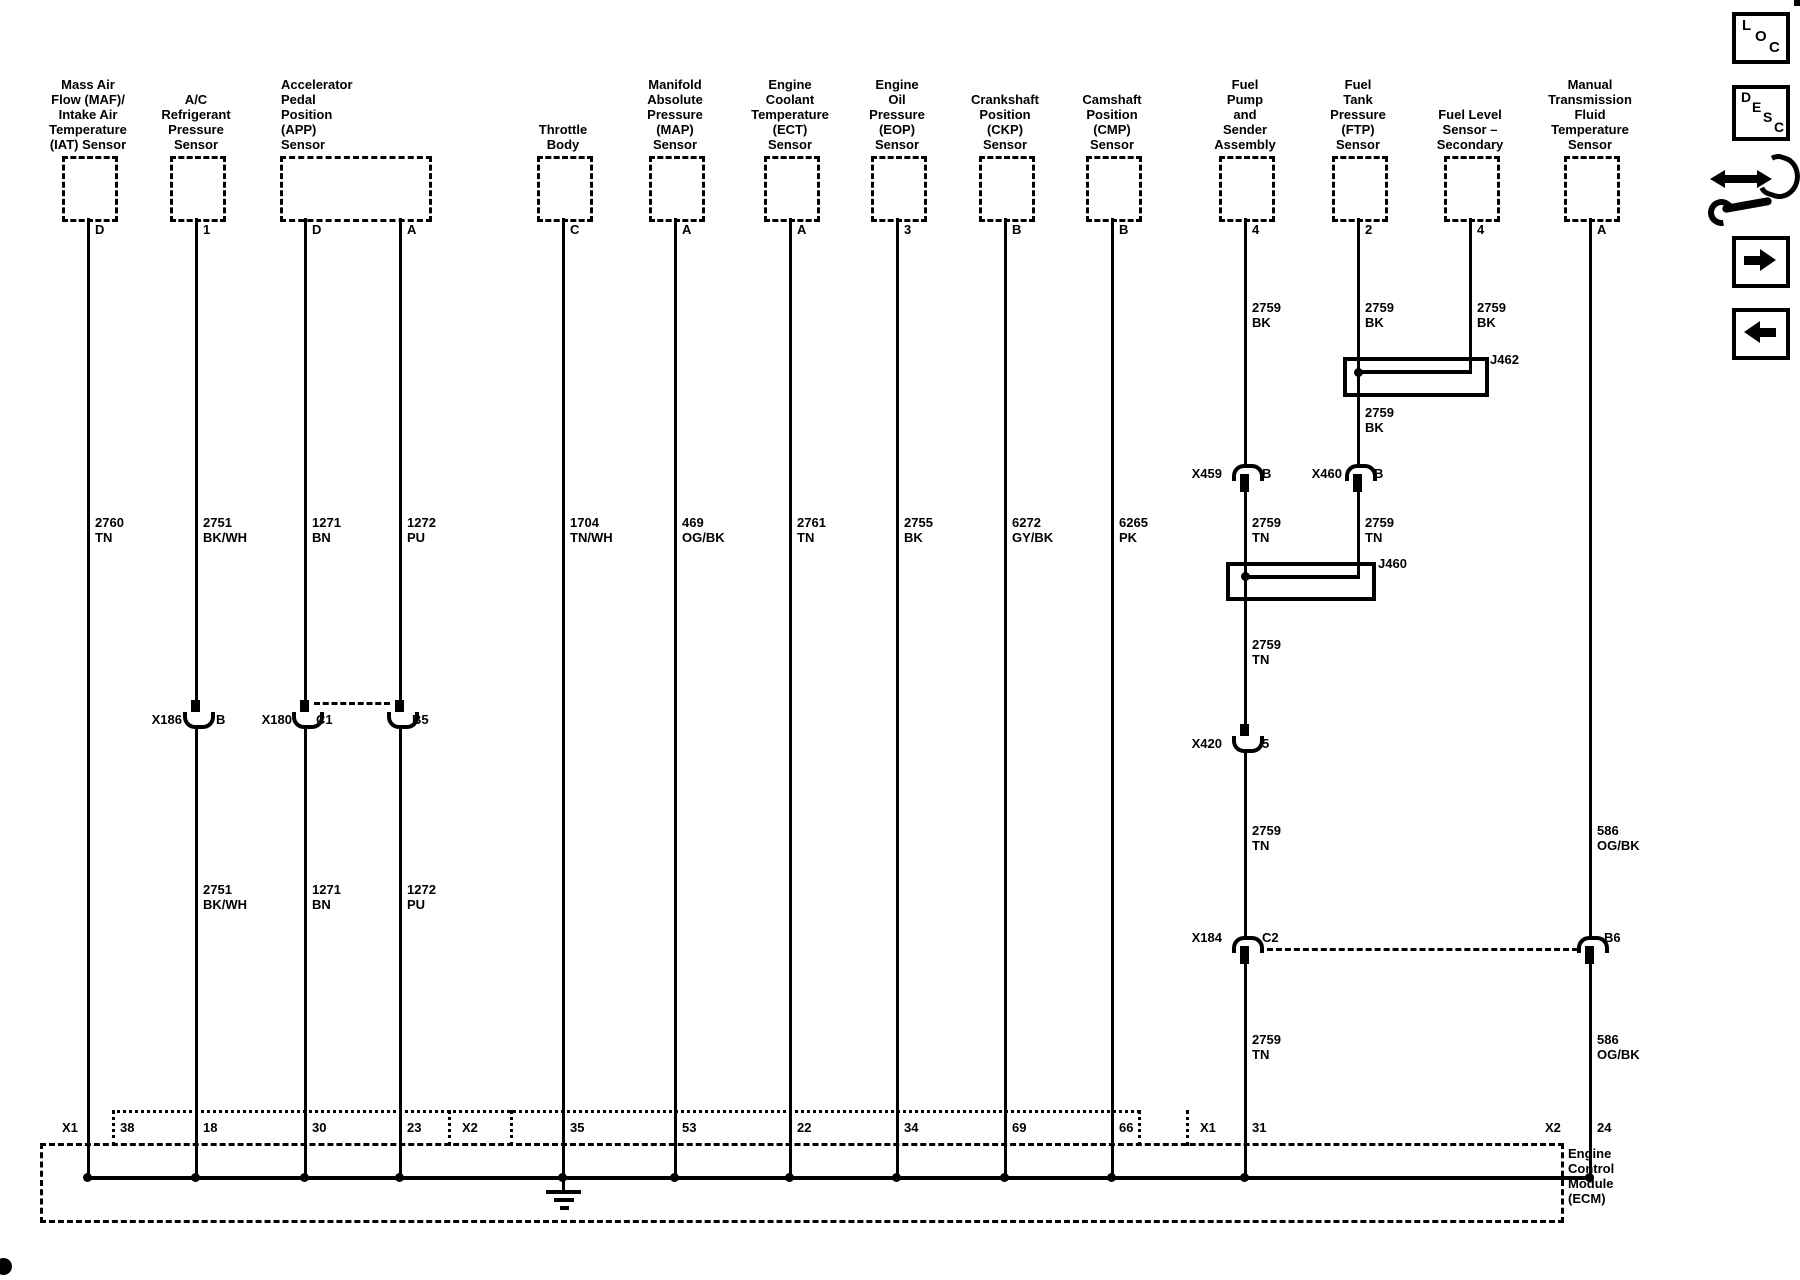 The height and width of the screenshot is (1280, 1800). What do you see at coordinates (1741, 179) in the screenshot?
I see `tool-arrow-bar` at bounding box center [1741, 179].